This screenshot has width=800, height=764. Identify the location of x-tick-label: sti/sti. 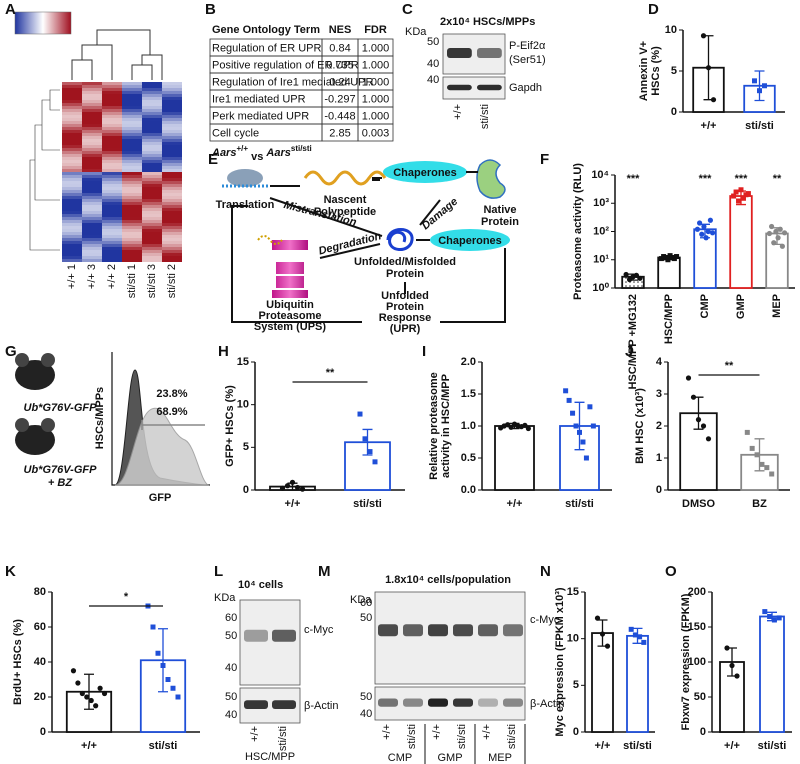
(163, 746).